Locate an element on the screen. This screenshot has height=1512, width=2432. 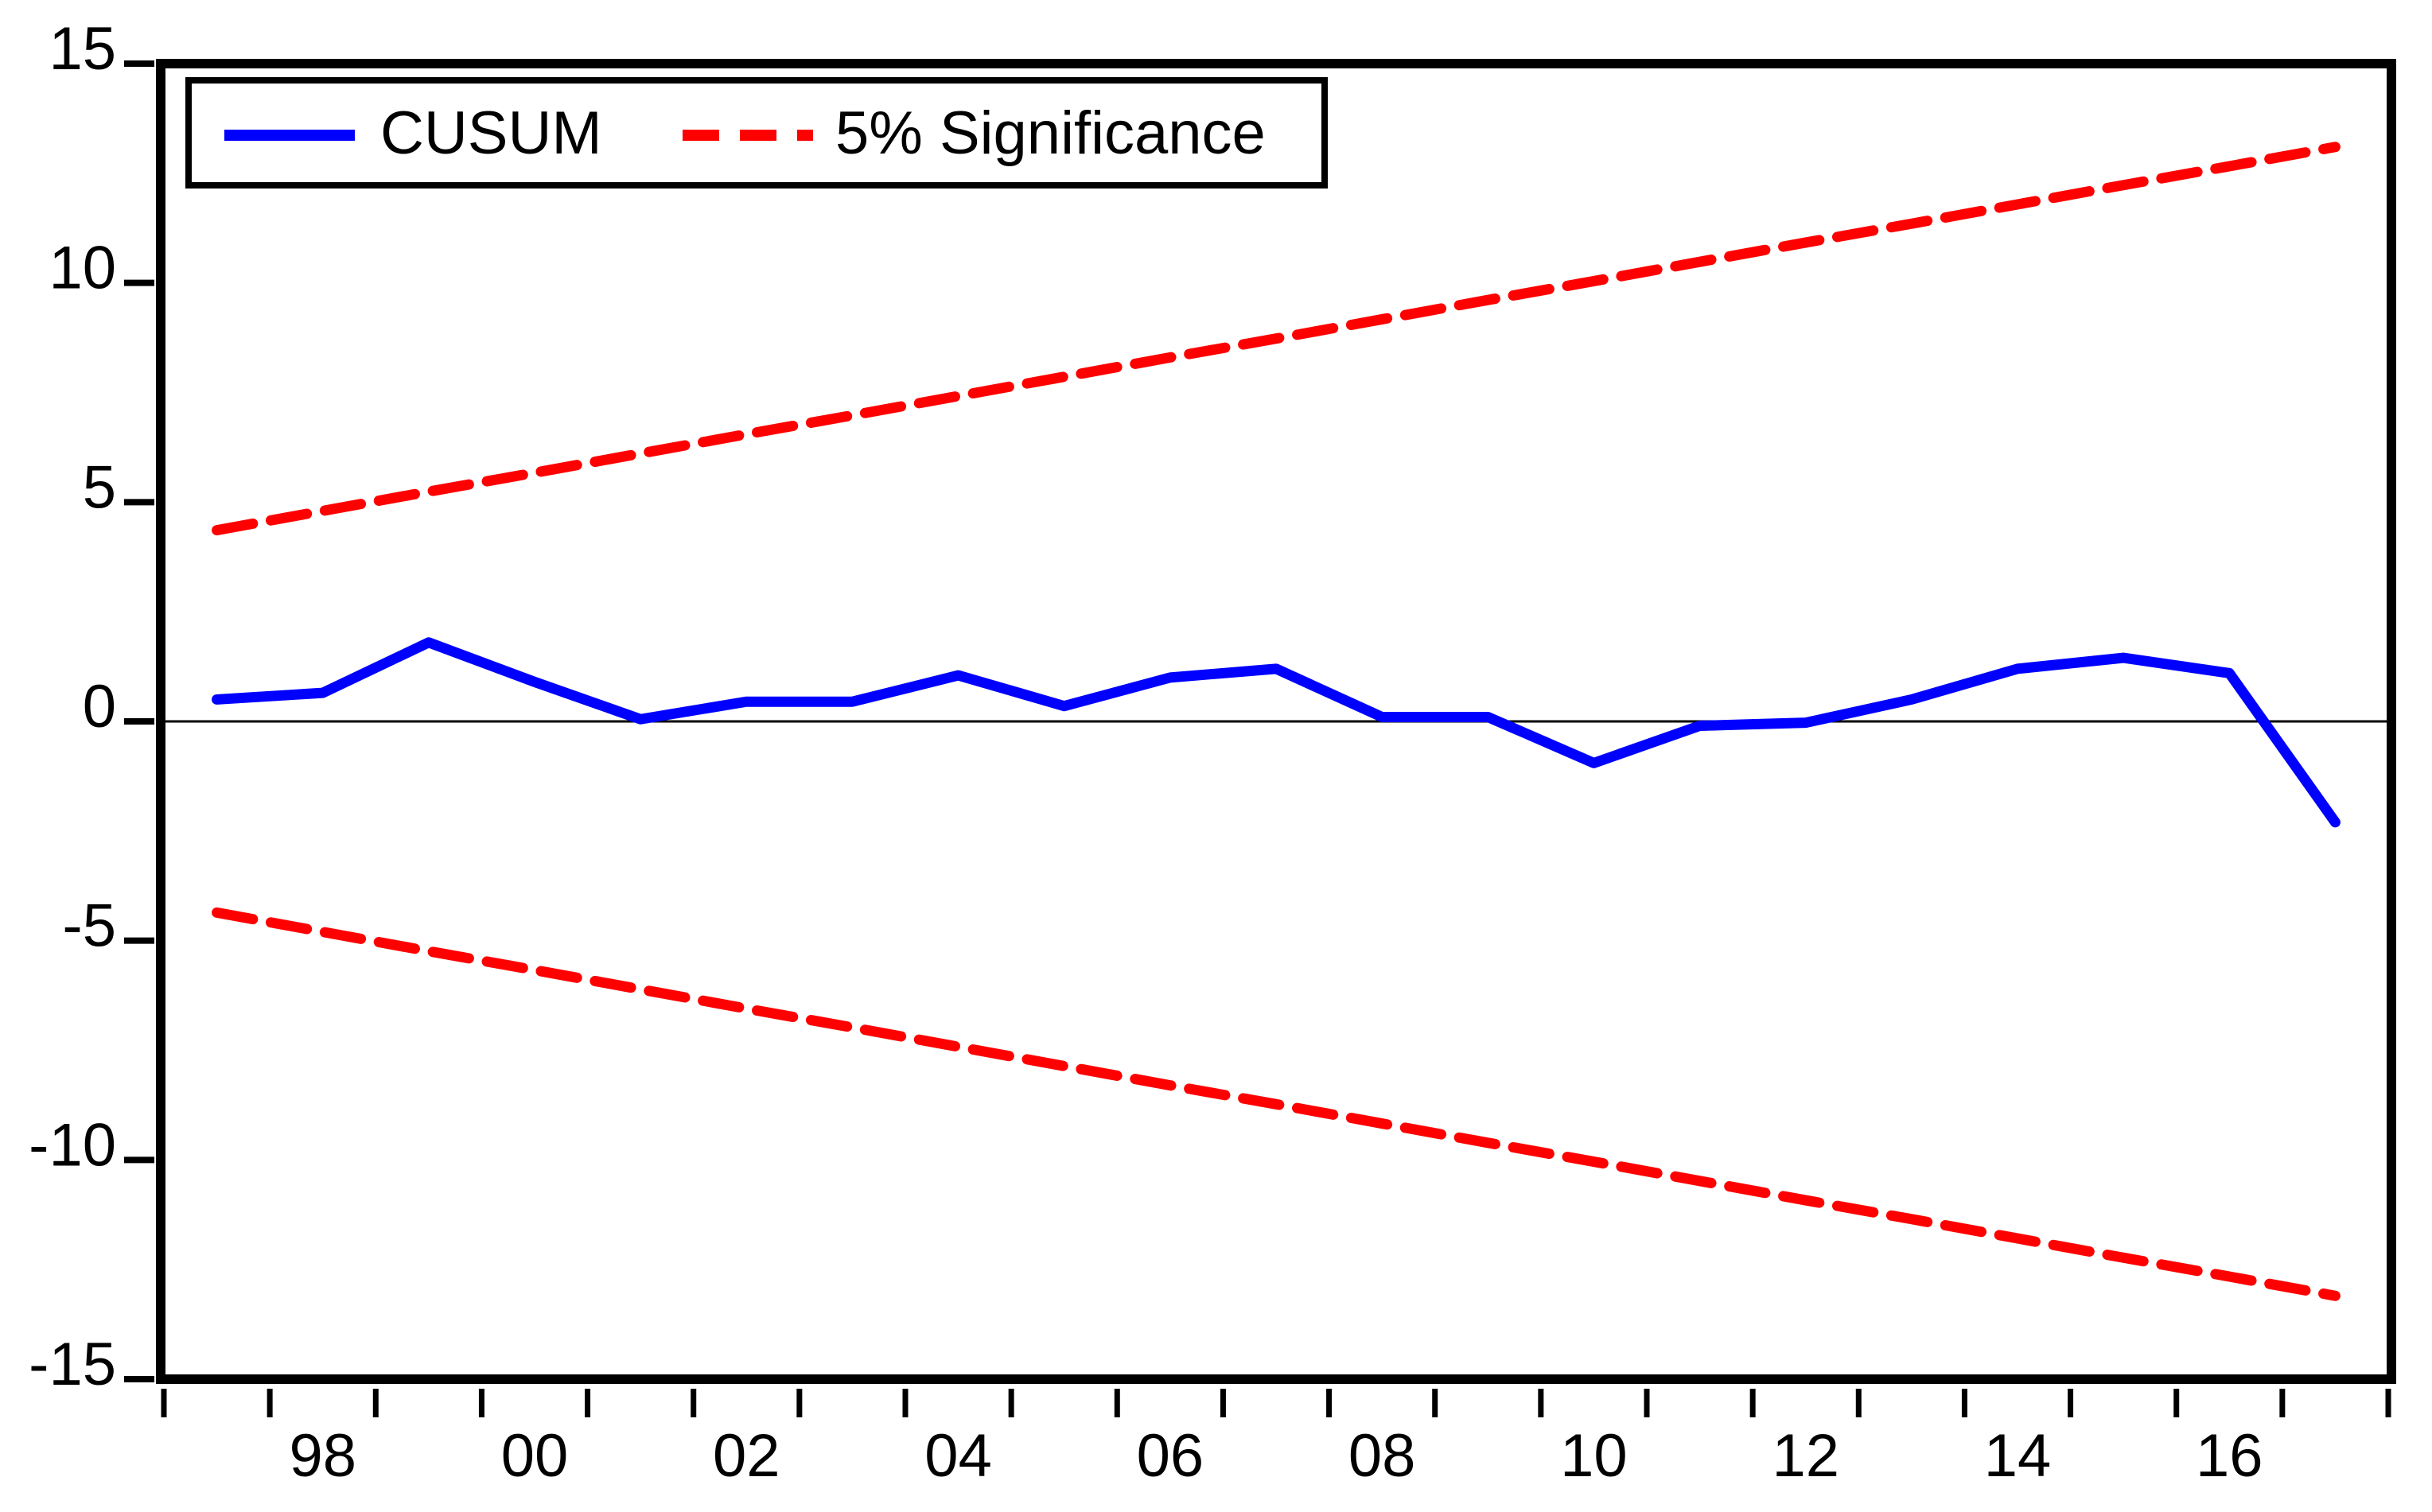
x-axis-tick-label: 14 is located at coordinates (2018, 1456).